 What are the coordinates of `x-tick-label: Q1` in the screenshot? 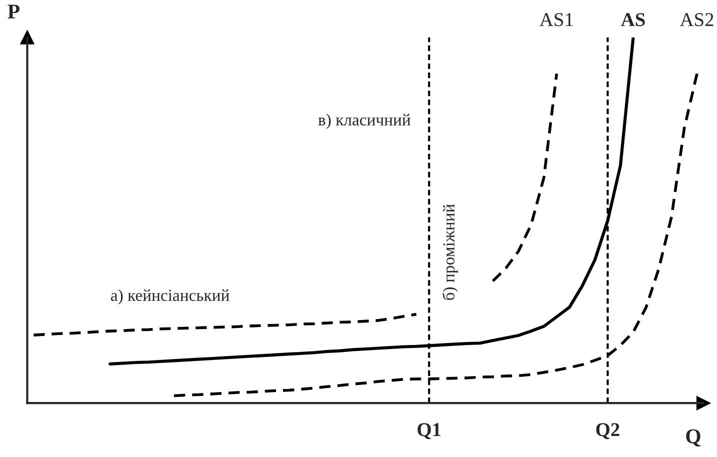 It's located at (429, 431).